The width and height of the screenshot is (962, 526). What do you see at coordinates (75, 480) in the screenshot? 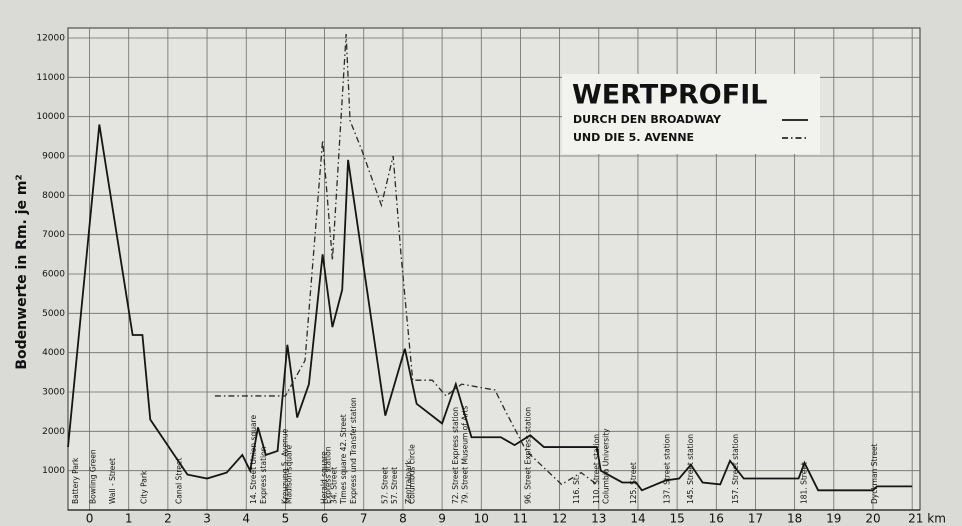
I see `annotation: Battery Park` at bounding box center [75, 480].